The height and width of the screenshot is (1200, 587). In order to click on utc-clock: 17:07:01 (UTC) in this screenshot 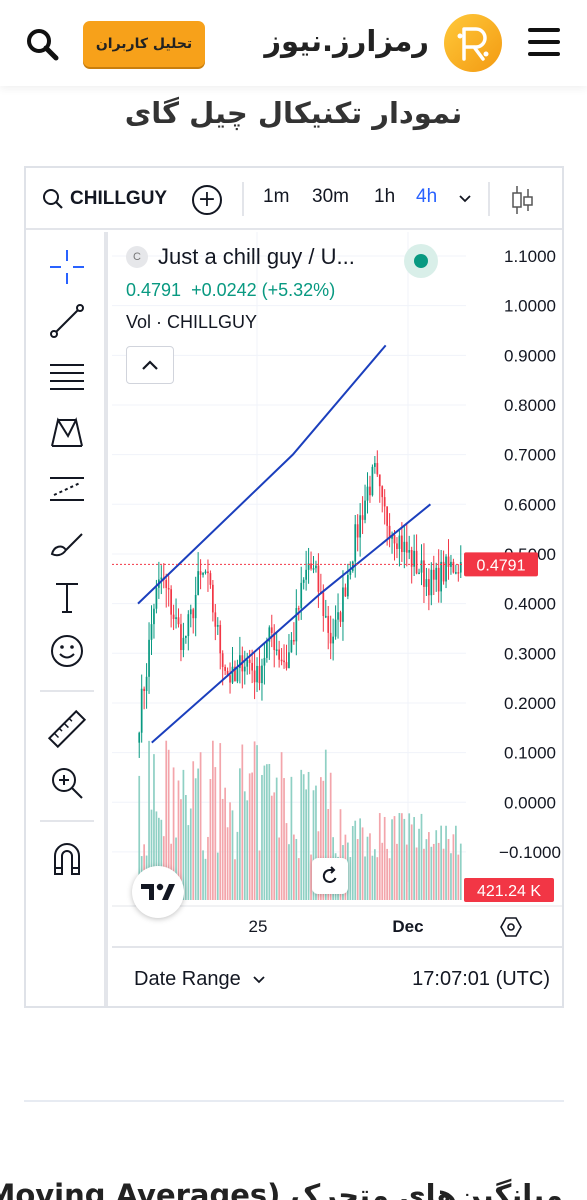, I will do `click(481, 979)`.